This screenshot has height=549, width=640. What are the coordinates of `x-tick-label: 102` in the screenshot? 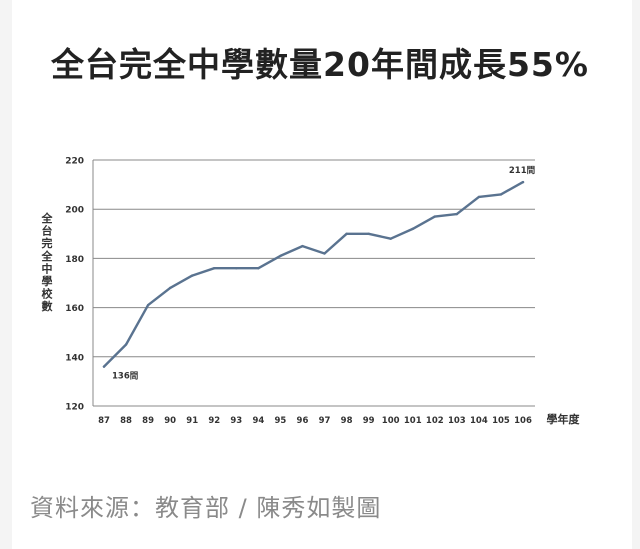 It's located at (435, 421).